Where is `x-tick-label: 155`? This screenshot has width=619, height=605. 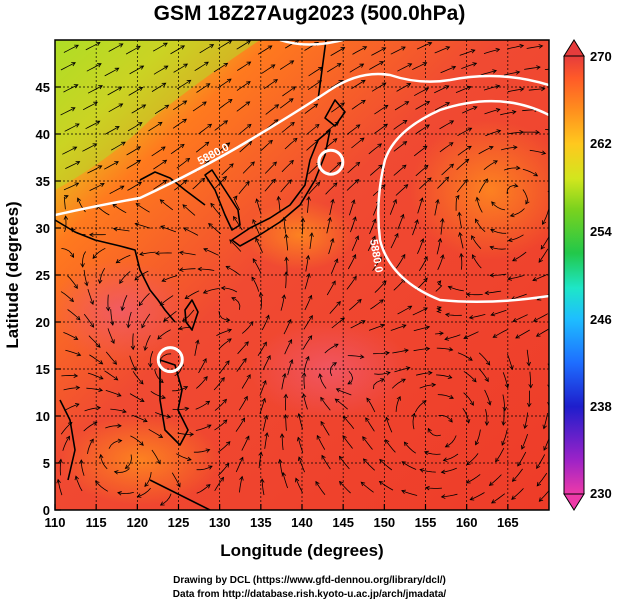
x-tick-label: 155 is located at coordinates (426, 522).